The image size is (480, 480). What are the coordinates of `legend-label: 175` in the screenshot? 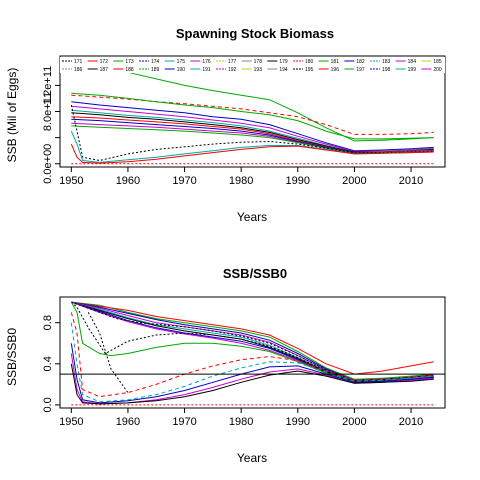 It's located at (181, 62).